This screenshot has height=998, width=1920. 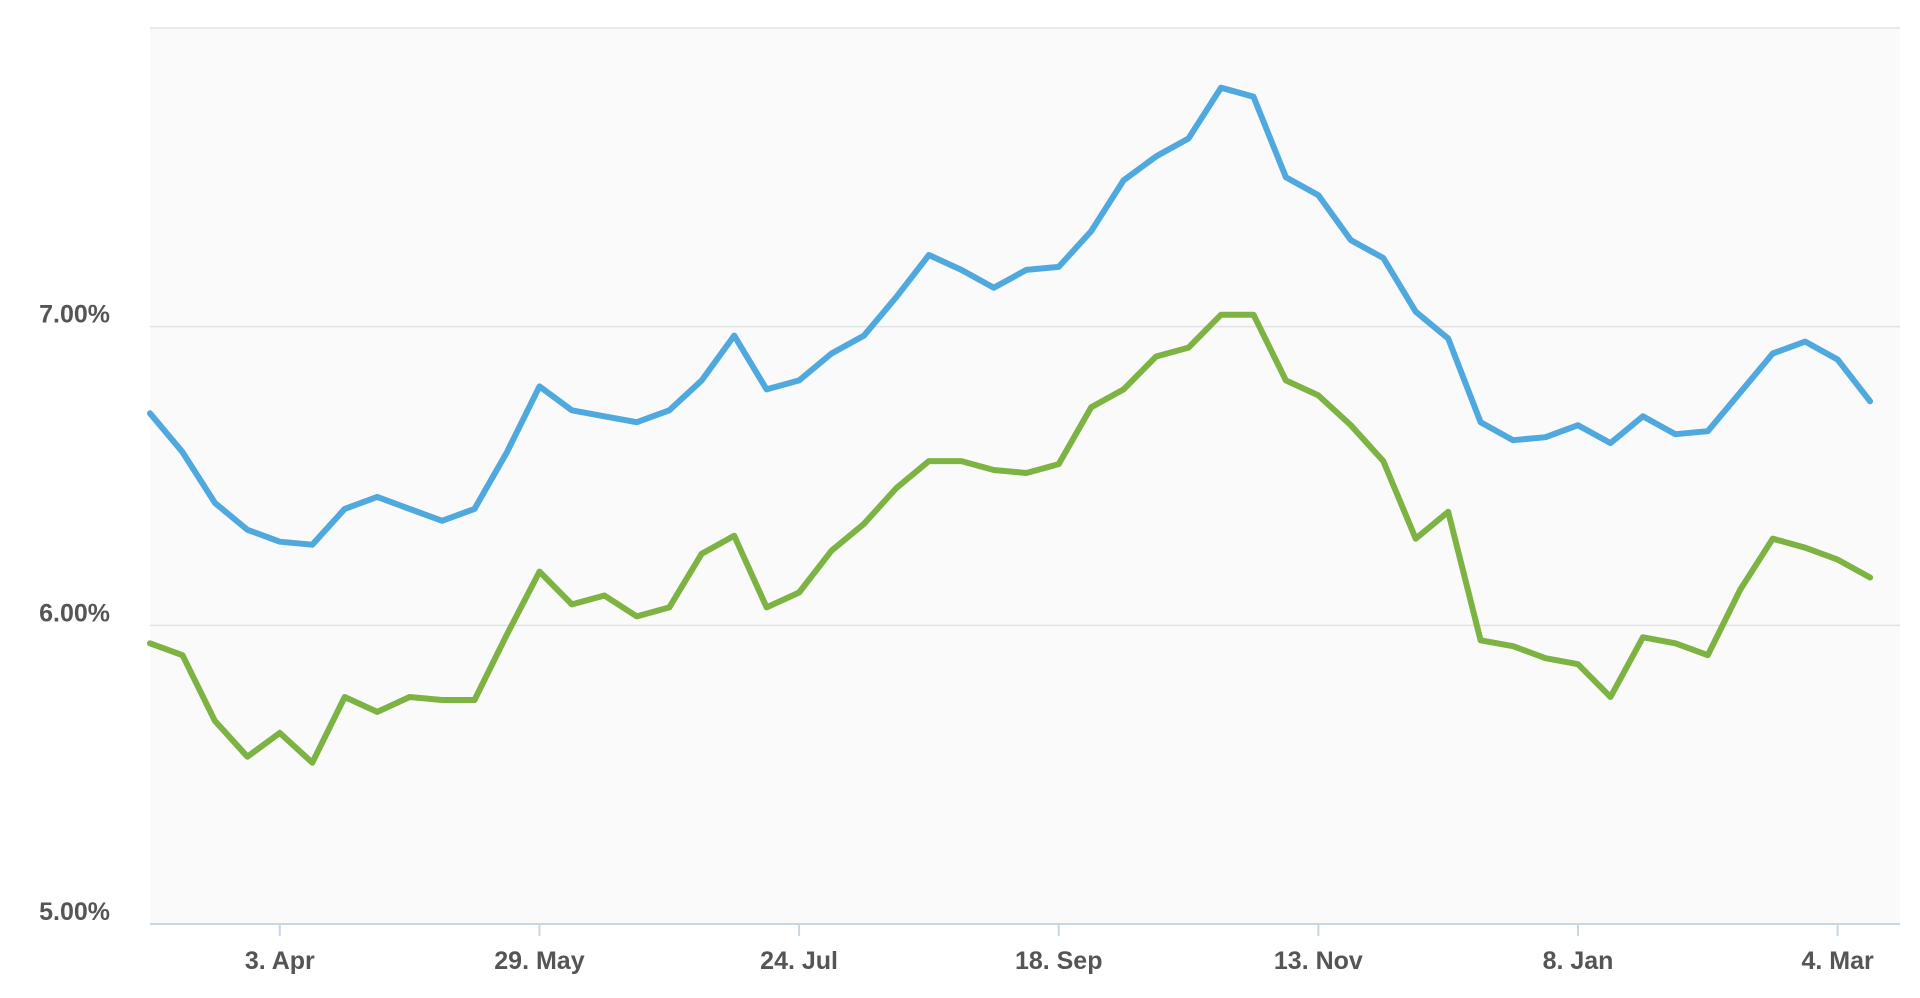 I want to click on y-axis-labels: 5.00% 6.00% 7.00%, so click(x=74, y=613).